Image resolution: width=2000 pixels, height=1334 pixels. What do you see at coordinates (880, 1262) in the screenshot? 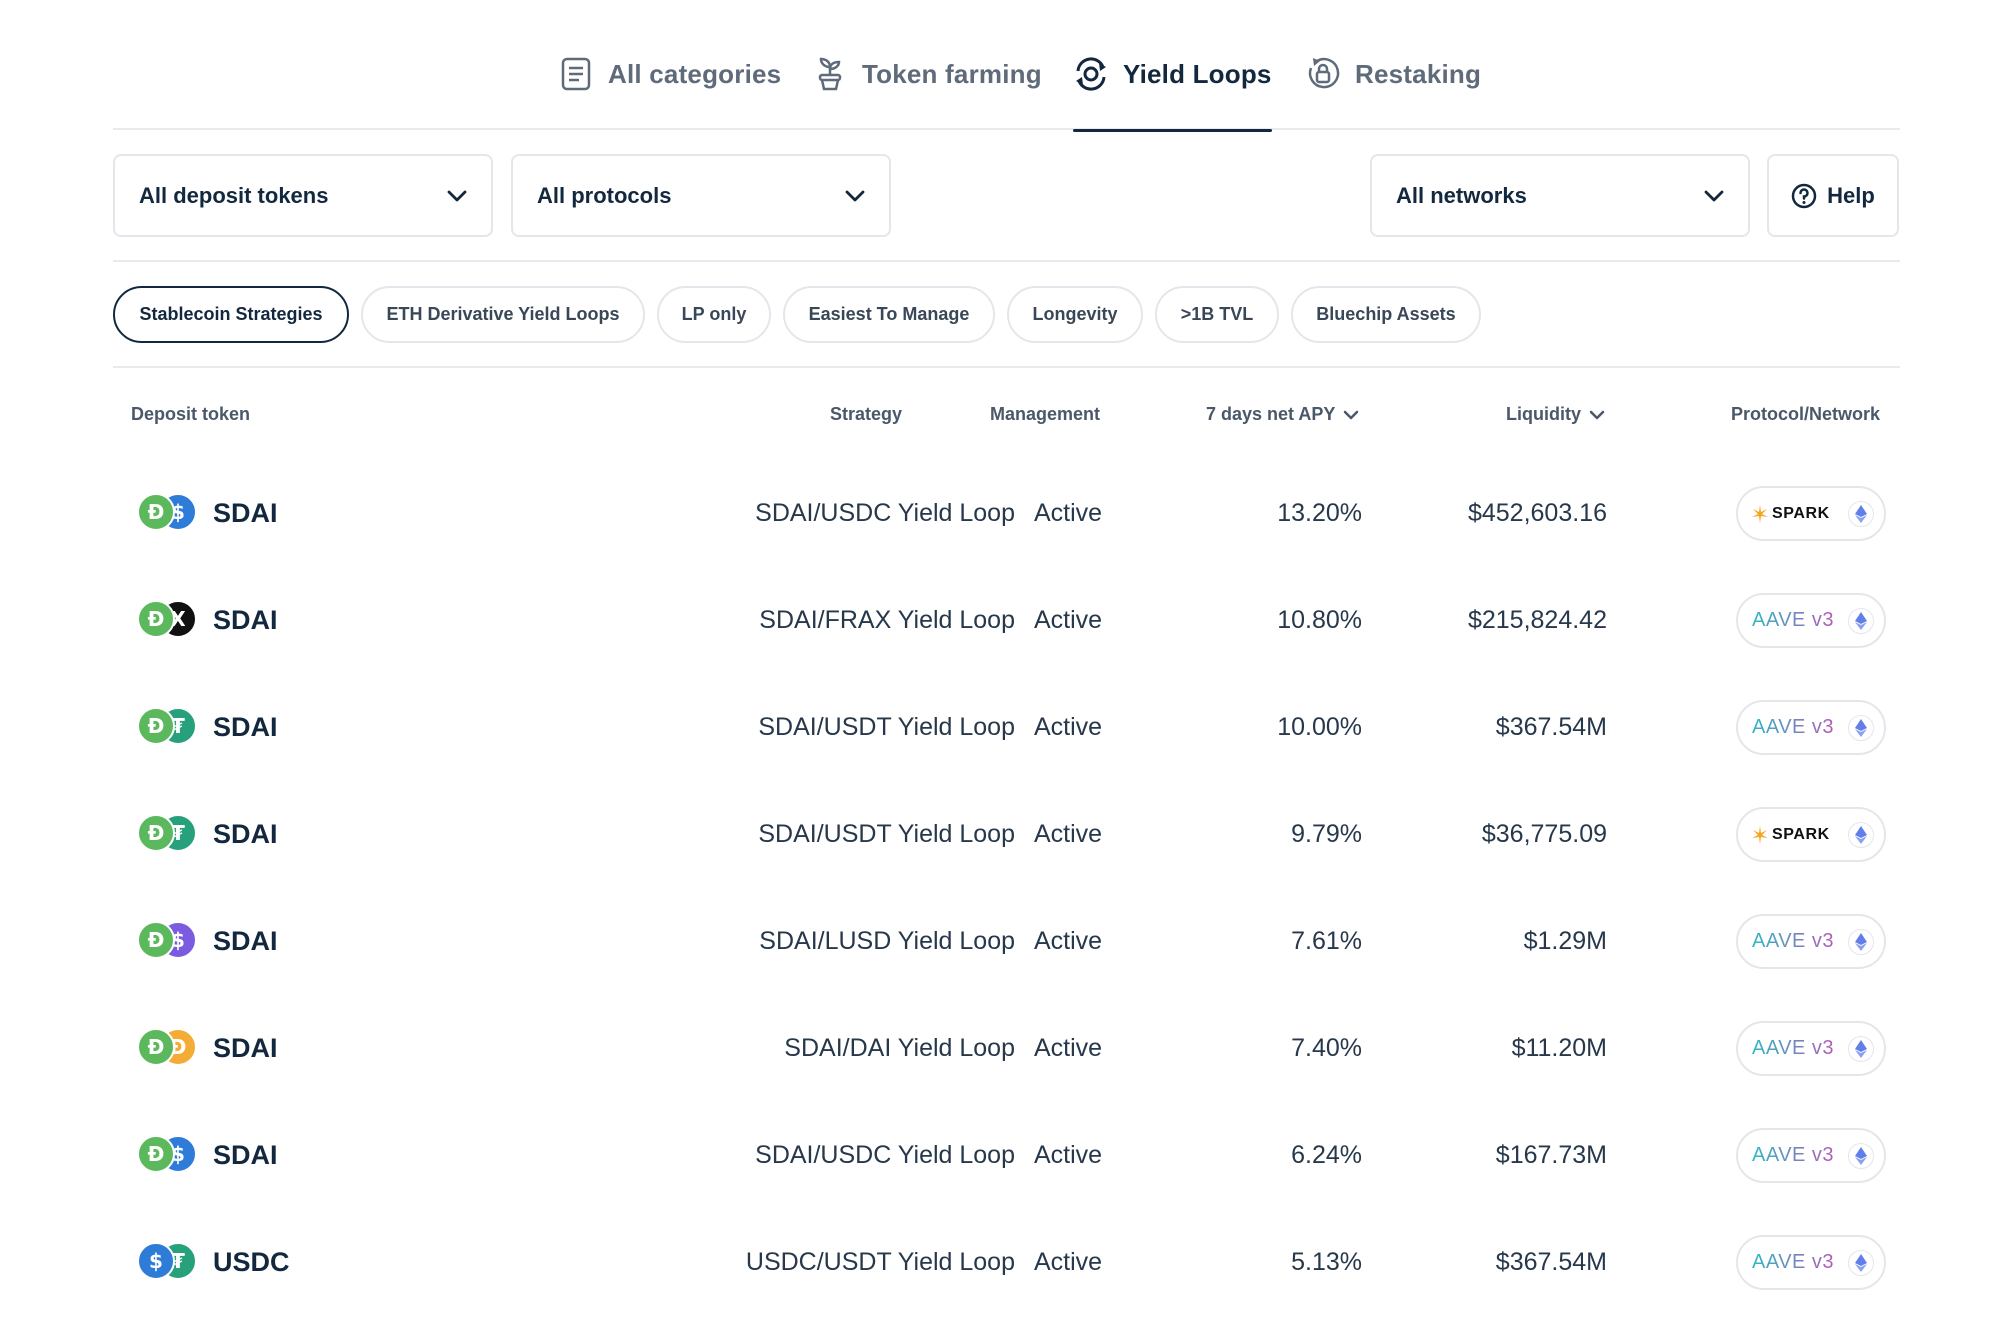
I see `strategy-name: USDC/USDT Yield Loop` at bounding box center [880, 1262].